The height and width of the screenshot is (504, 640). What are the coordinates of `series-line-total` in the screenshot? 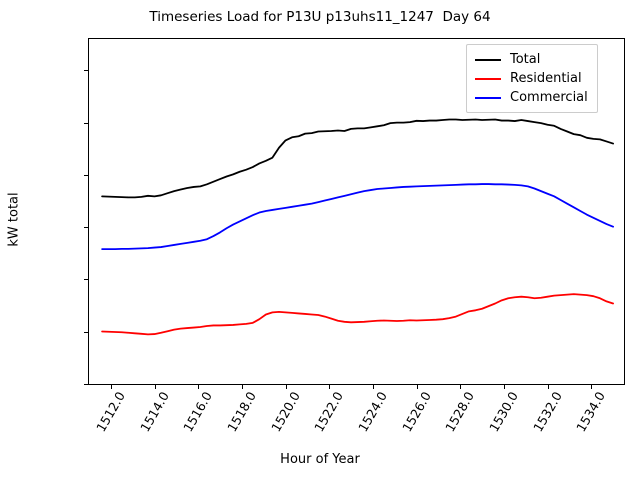 It's located at (357, 158).